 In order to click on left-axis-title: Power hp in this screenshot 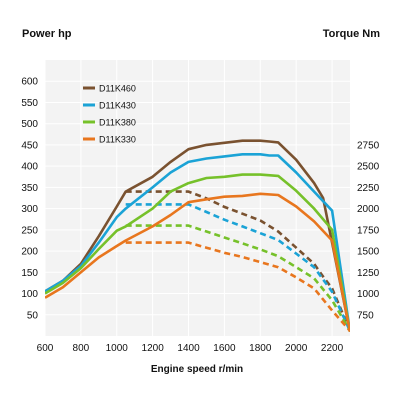, I will do `click(47, 34)`.